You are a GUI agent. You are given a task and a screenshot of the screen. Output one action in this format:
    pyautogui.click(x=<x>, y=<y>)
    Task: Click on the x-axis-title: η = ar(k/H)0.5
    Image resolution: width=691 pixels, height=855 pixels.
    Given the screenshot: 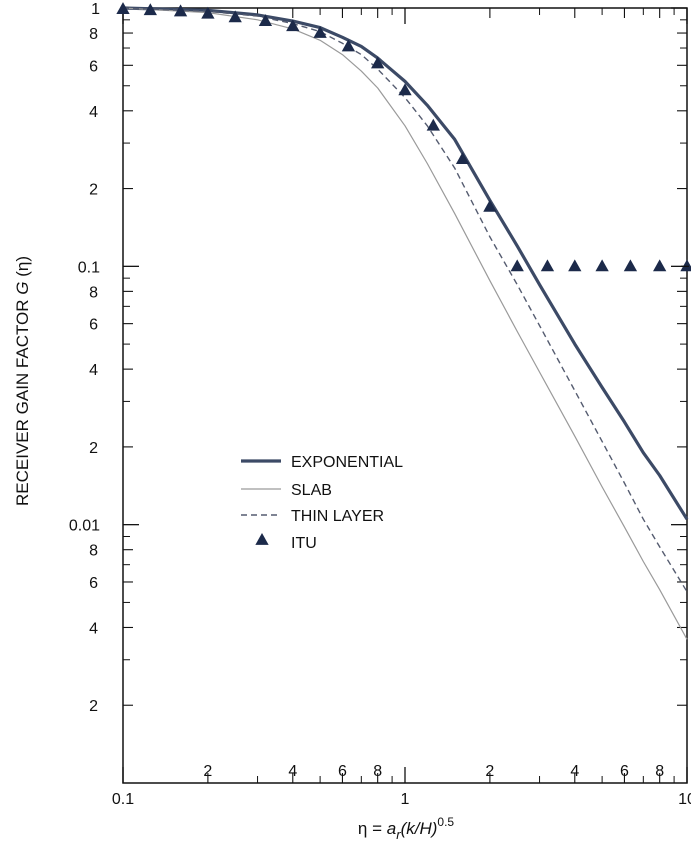 What is the action you would take?
    pyautogui.click(x=406, y=828)
    